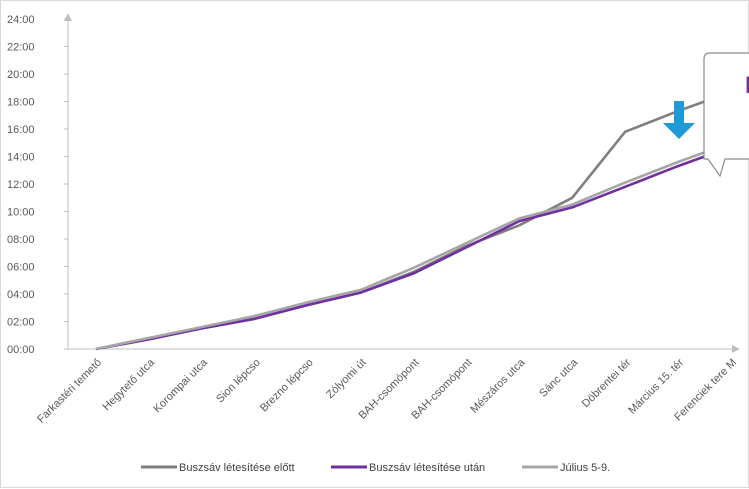  What do you see at coordinates (21, 158) in the screenshot?
I see `y-tick-label: 14:00` at bounding box center [21, 158].